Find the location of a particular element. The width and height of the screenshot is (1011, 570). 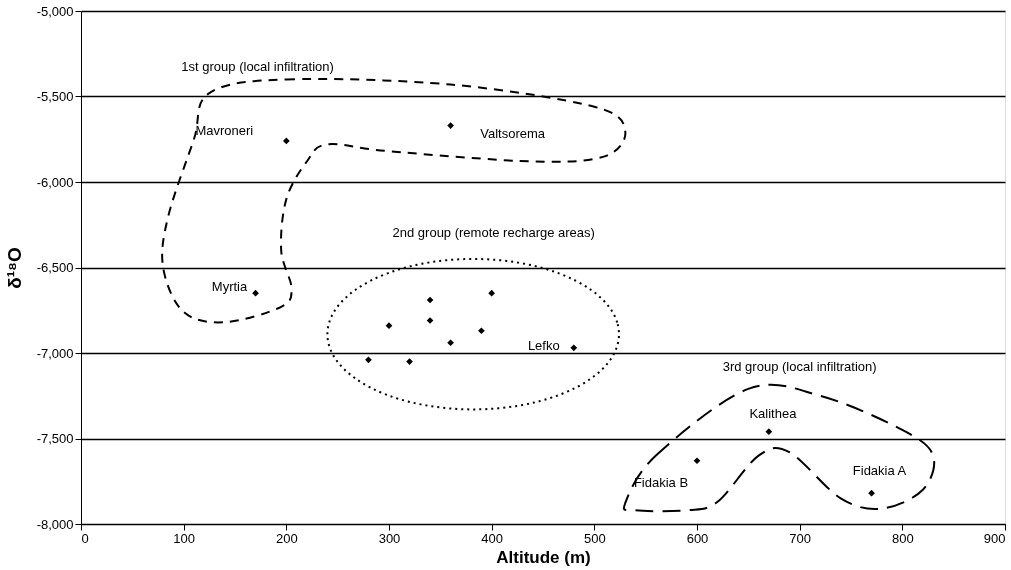

x-tick-label: 600 is located at coordinates (697, 538).